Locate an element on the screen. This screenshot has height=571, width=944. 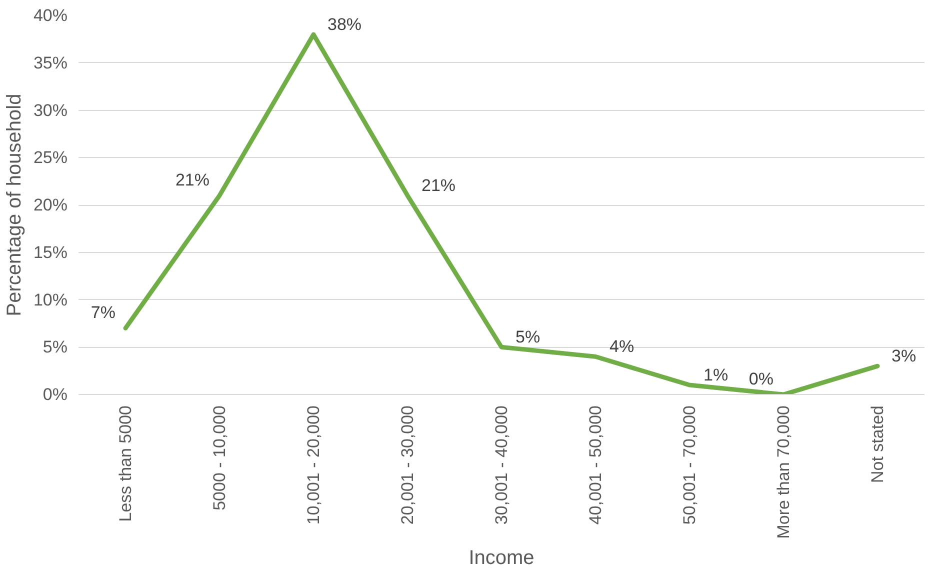
y-tick-label: 0% is located at coordinates (55, 394).